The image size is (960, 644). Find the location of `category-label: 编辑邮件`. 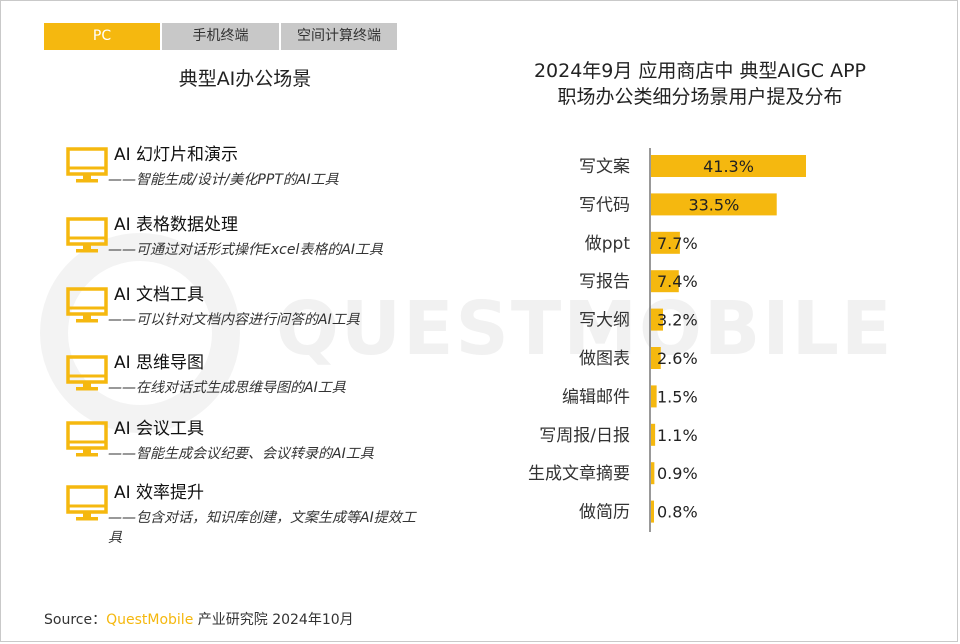

category-label: 编辑邮件 is located at coordinates (596, 397).